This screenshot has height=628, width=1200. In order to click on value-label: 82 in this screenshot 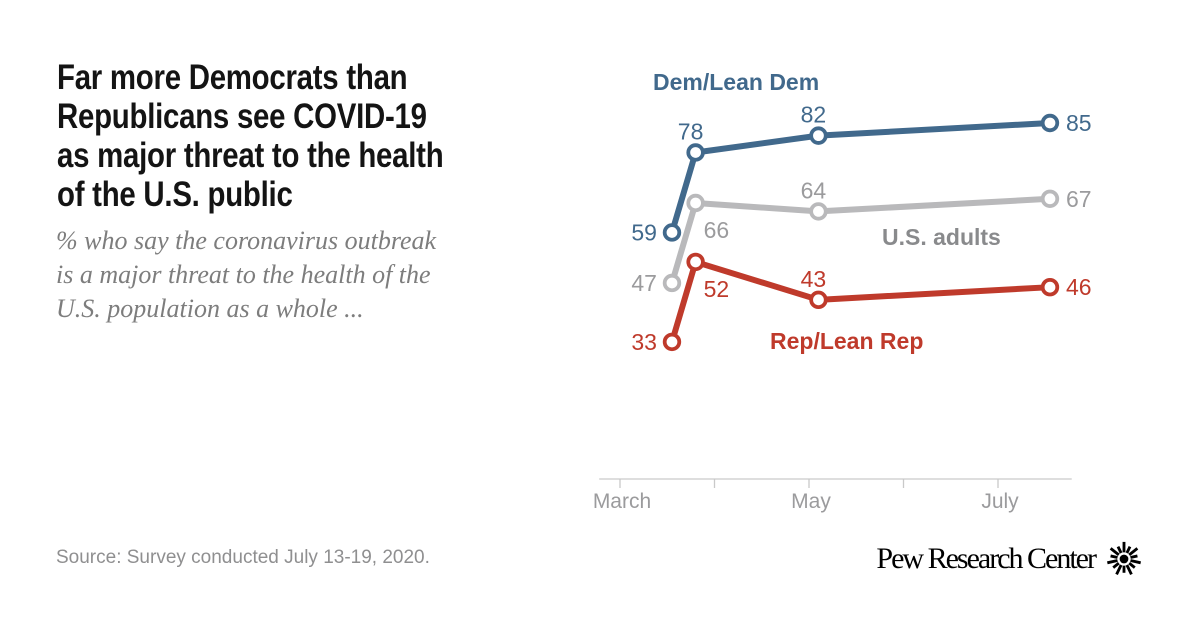, I will do `click(814, 115)`.